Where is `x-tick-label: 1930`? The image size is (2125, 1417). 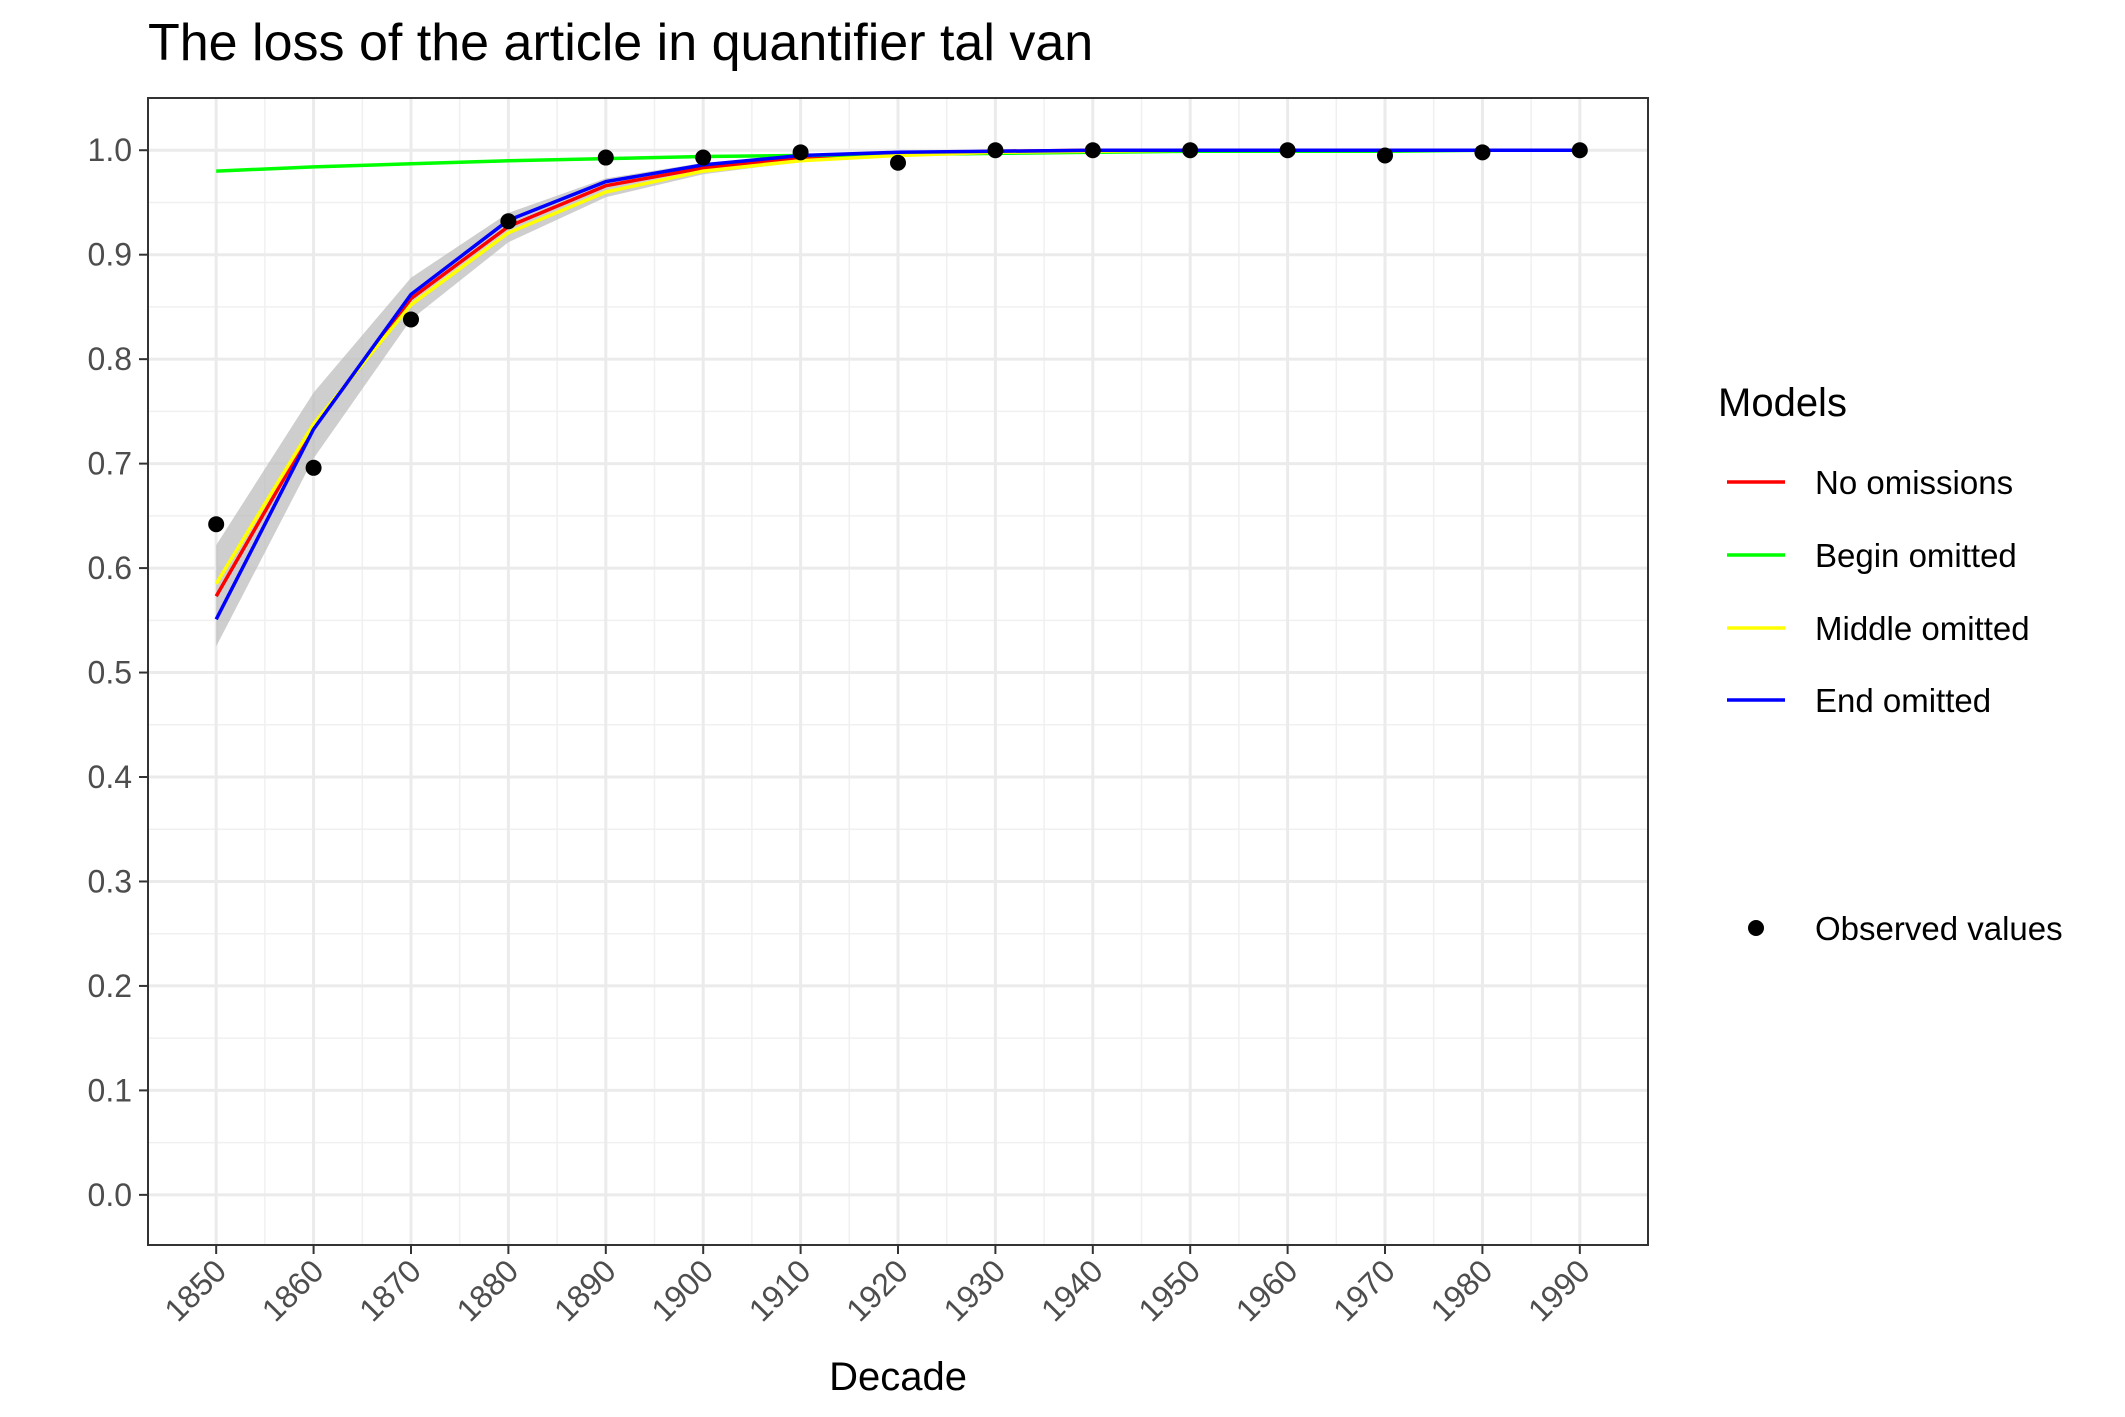 x-tick-label: 1930 is located at coordinates (975, 1290).